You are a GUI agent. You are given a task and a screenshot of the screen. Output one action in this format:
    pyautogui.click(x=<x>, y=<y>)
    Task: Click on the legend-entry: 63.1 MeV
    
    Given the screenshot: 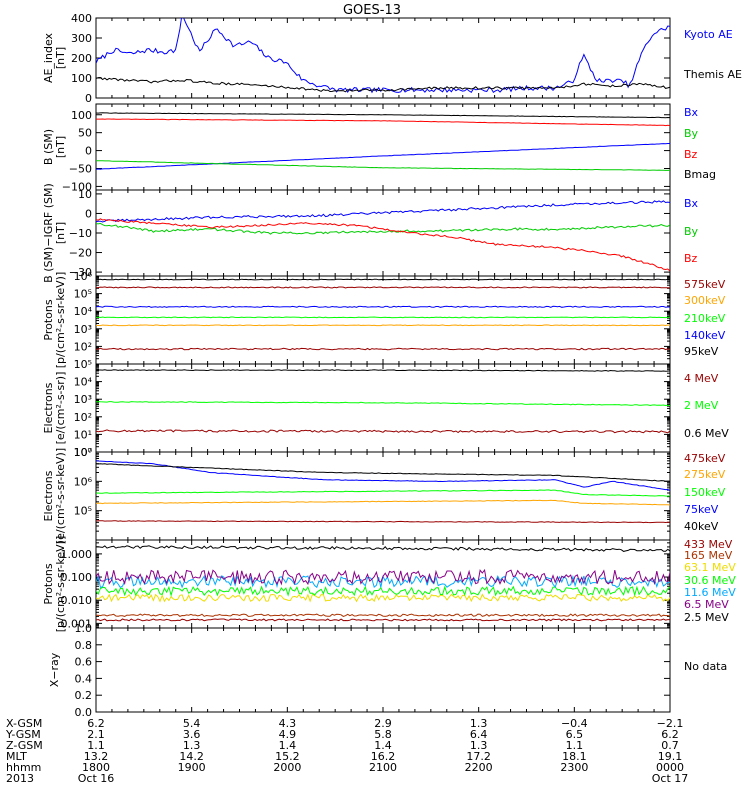 What is the action you would take?
    pyautogui.click(x=710, y=567)
    